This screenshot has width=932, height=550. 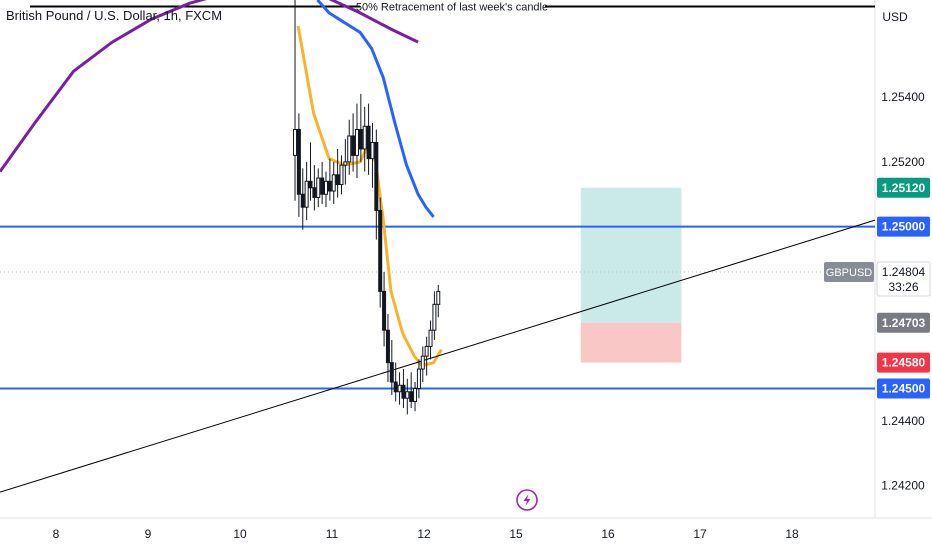 I want to click on bar-countdown: 33:26, so click(x=903, y=287).